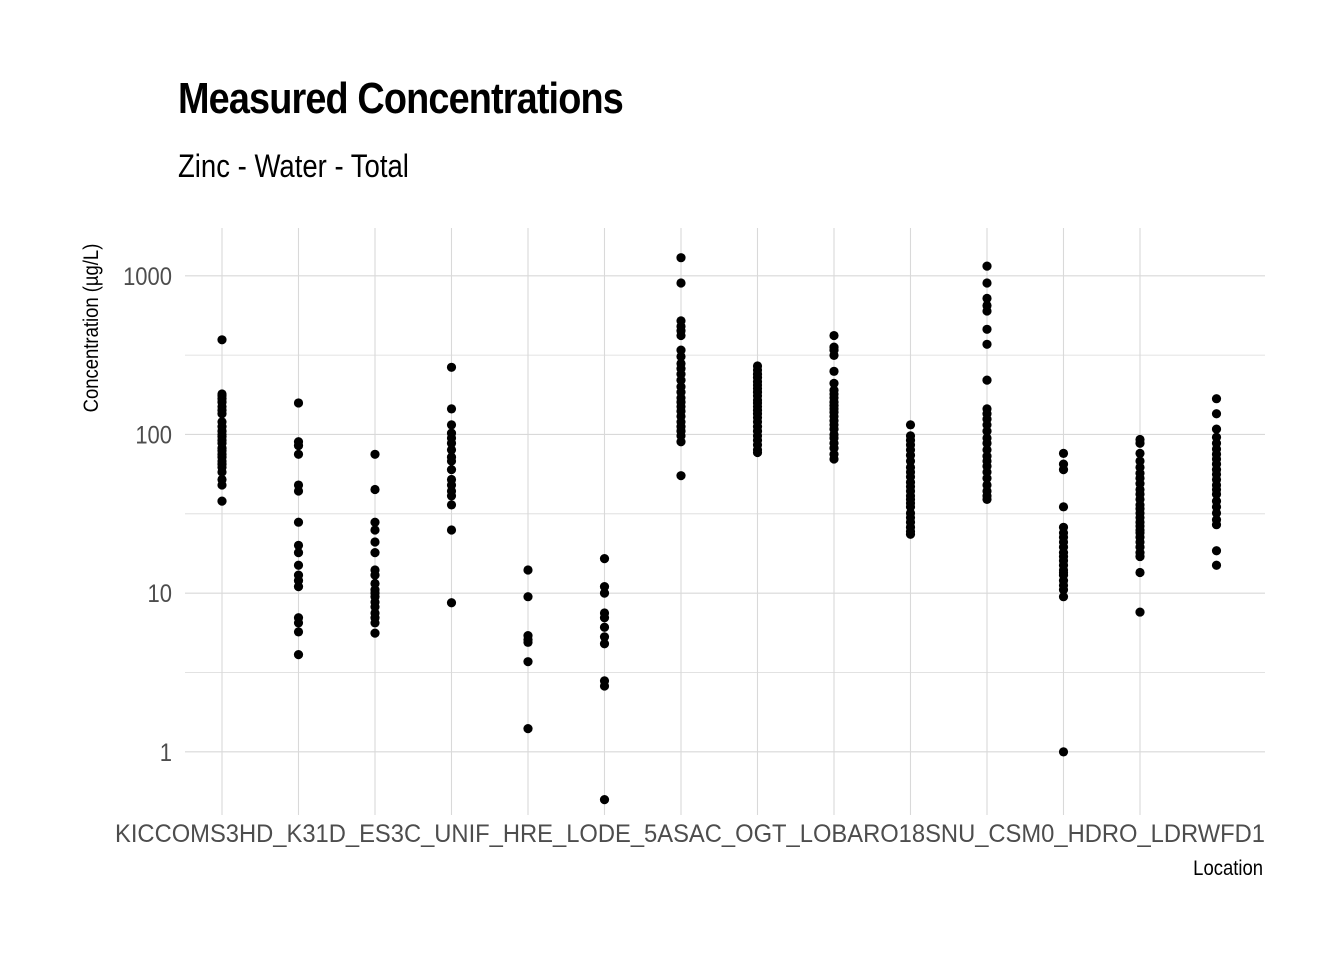 The height and width of the screenshot is (960, 1344). I want to click on y-axis-label: Concentration (µg/L), so click(91, 328).